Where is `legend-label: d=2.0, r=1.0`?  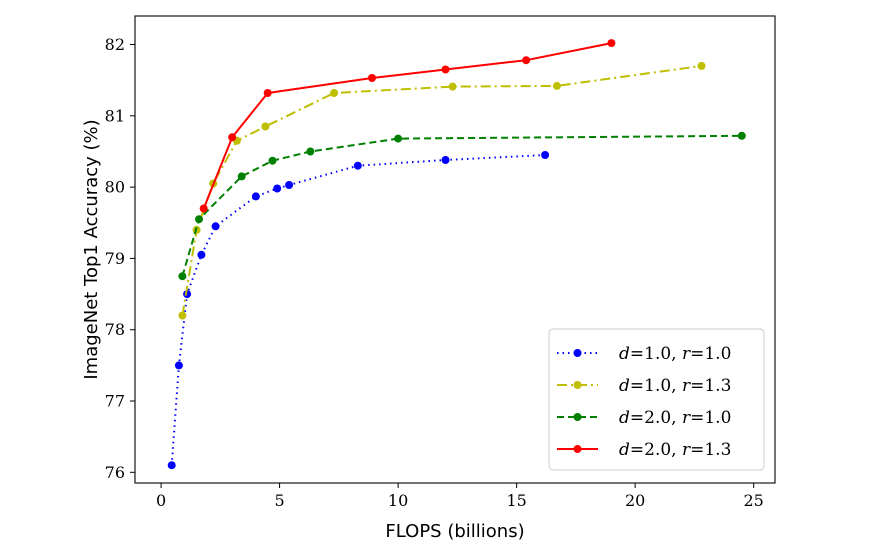 legend-label: d=2.0, r=1.0 is located at coordinates (675, 418).